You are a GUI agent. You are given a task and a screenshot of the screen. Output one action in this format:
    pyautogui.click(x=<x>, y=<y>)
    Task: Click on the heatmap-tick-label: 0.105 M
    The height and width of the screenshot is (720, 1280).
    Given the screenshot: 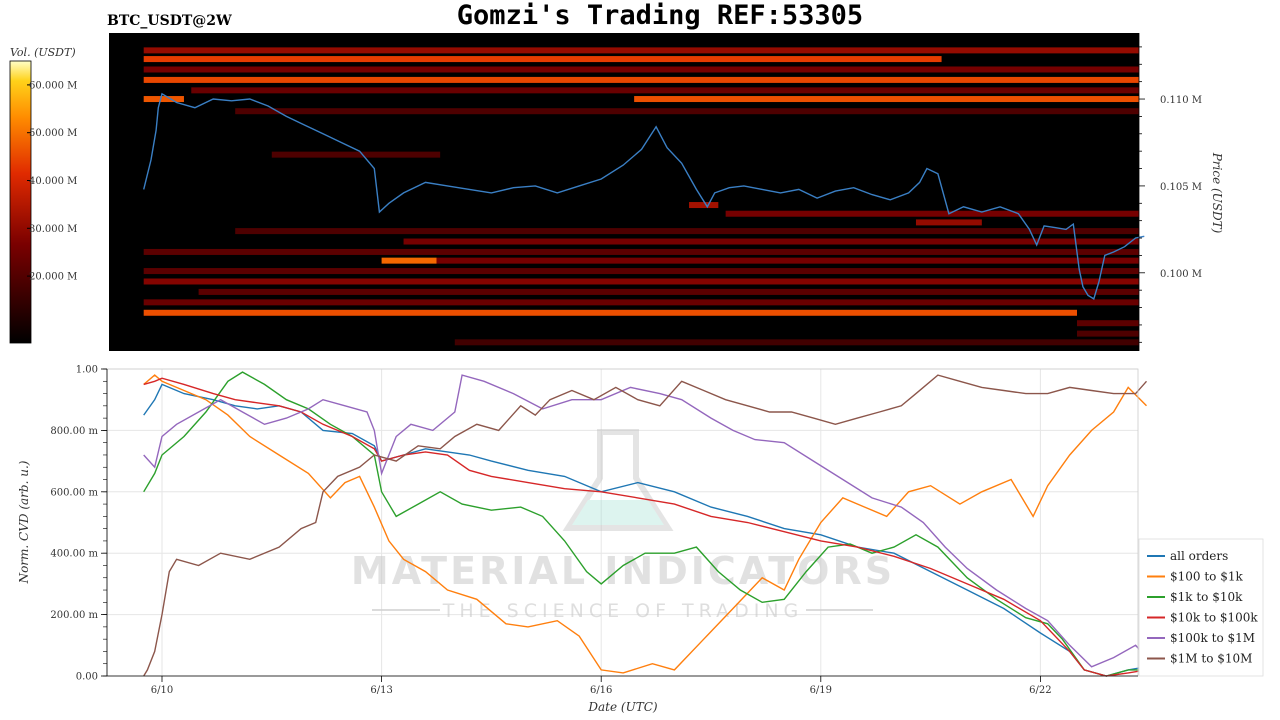 What is the action you would take?
    pyautogui.click(x=1181, y=187)
    